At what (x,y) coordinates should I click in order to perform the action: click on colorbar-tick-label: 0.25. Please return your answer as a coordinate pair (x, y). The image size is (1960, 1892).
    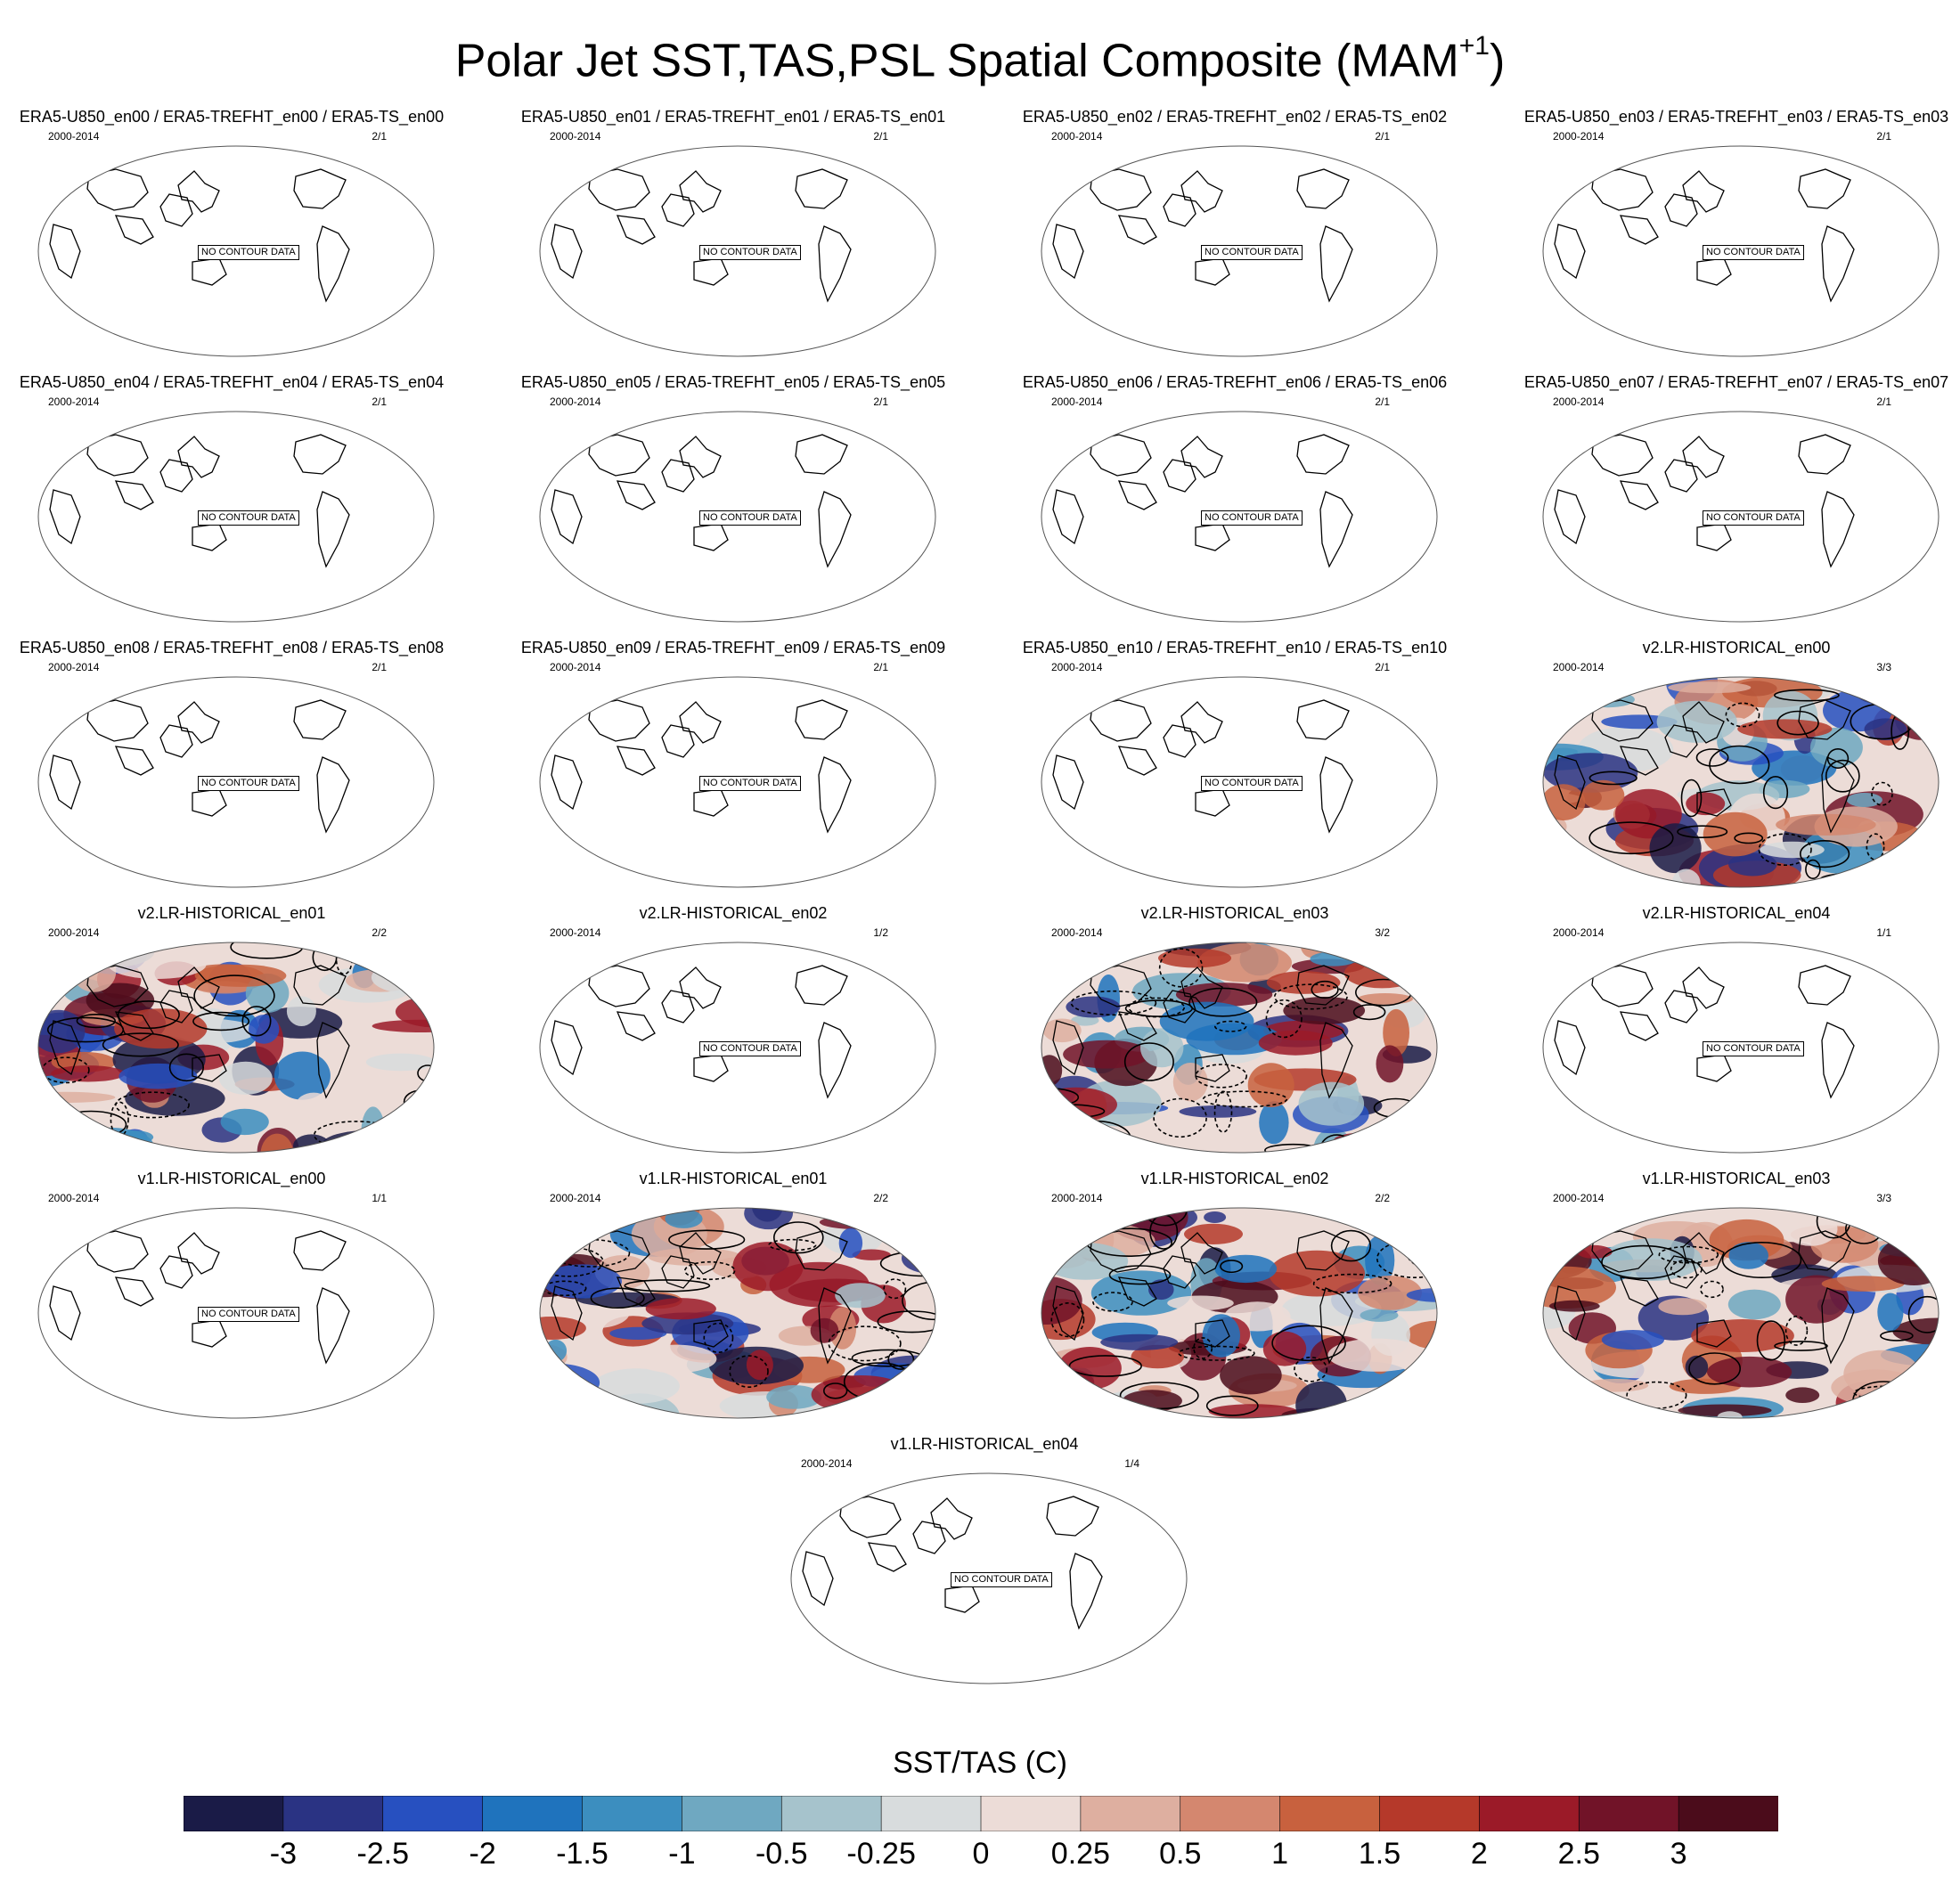
    Looking at the image, I should click on (1080, 1854).